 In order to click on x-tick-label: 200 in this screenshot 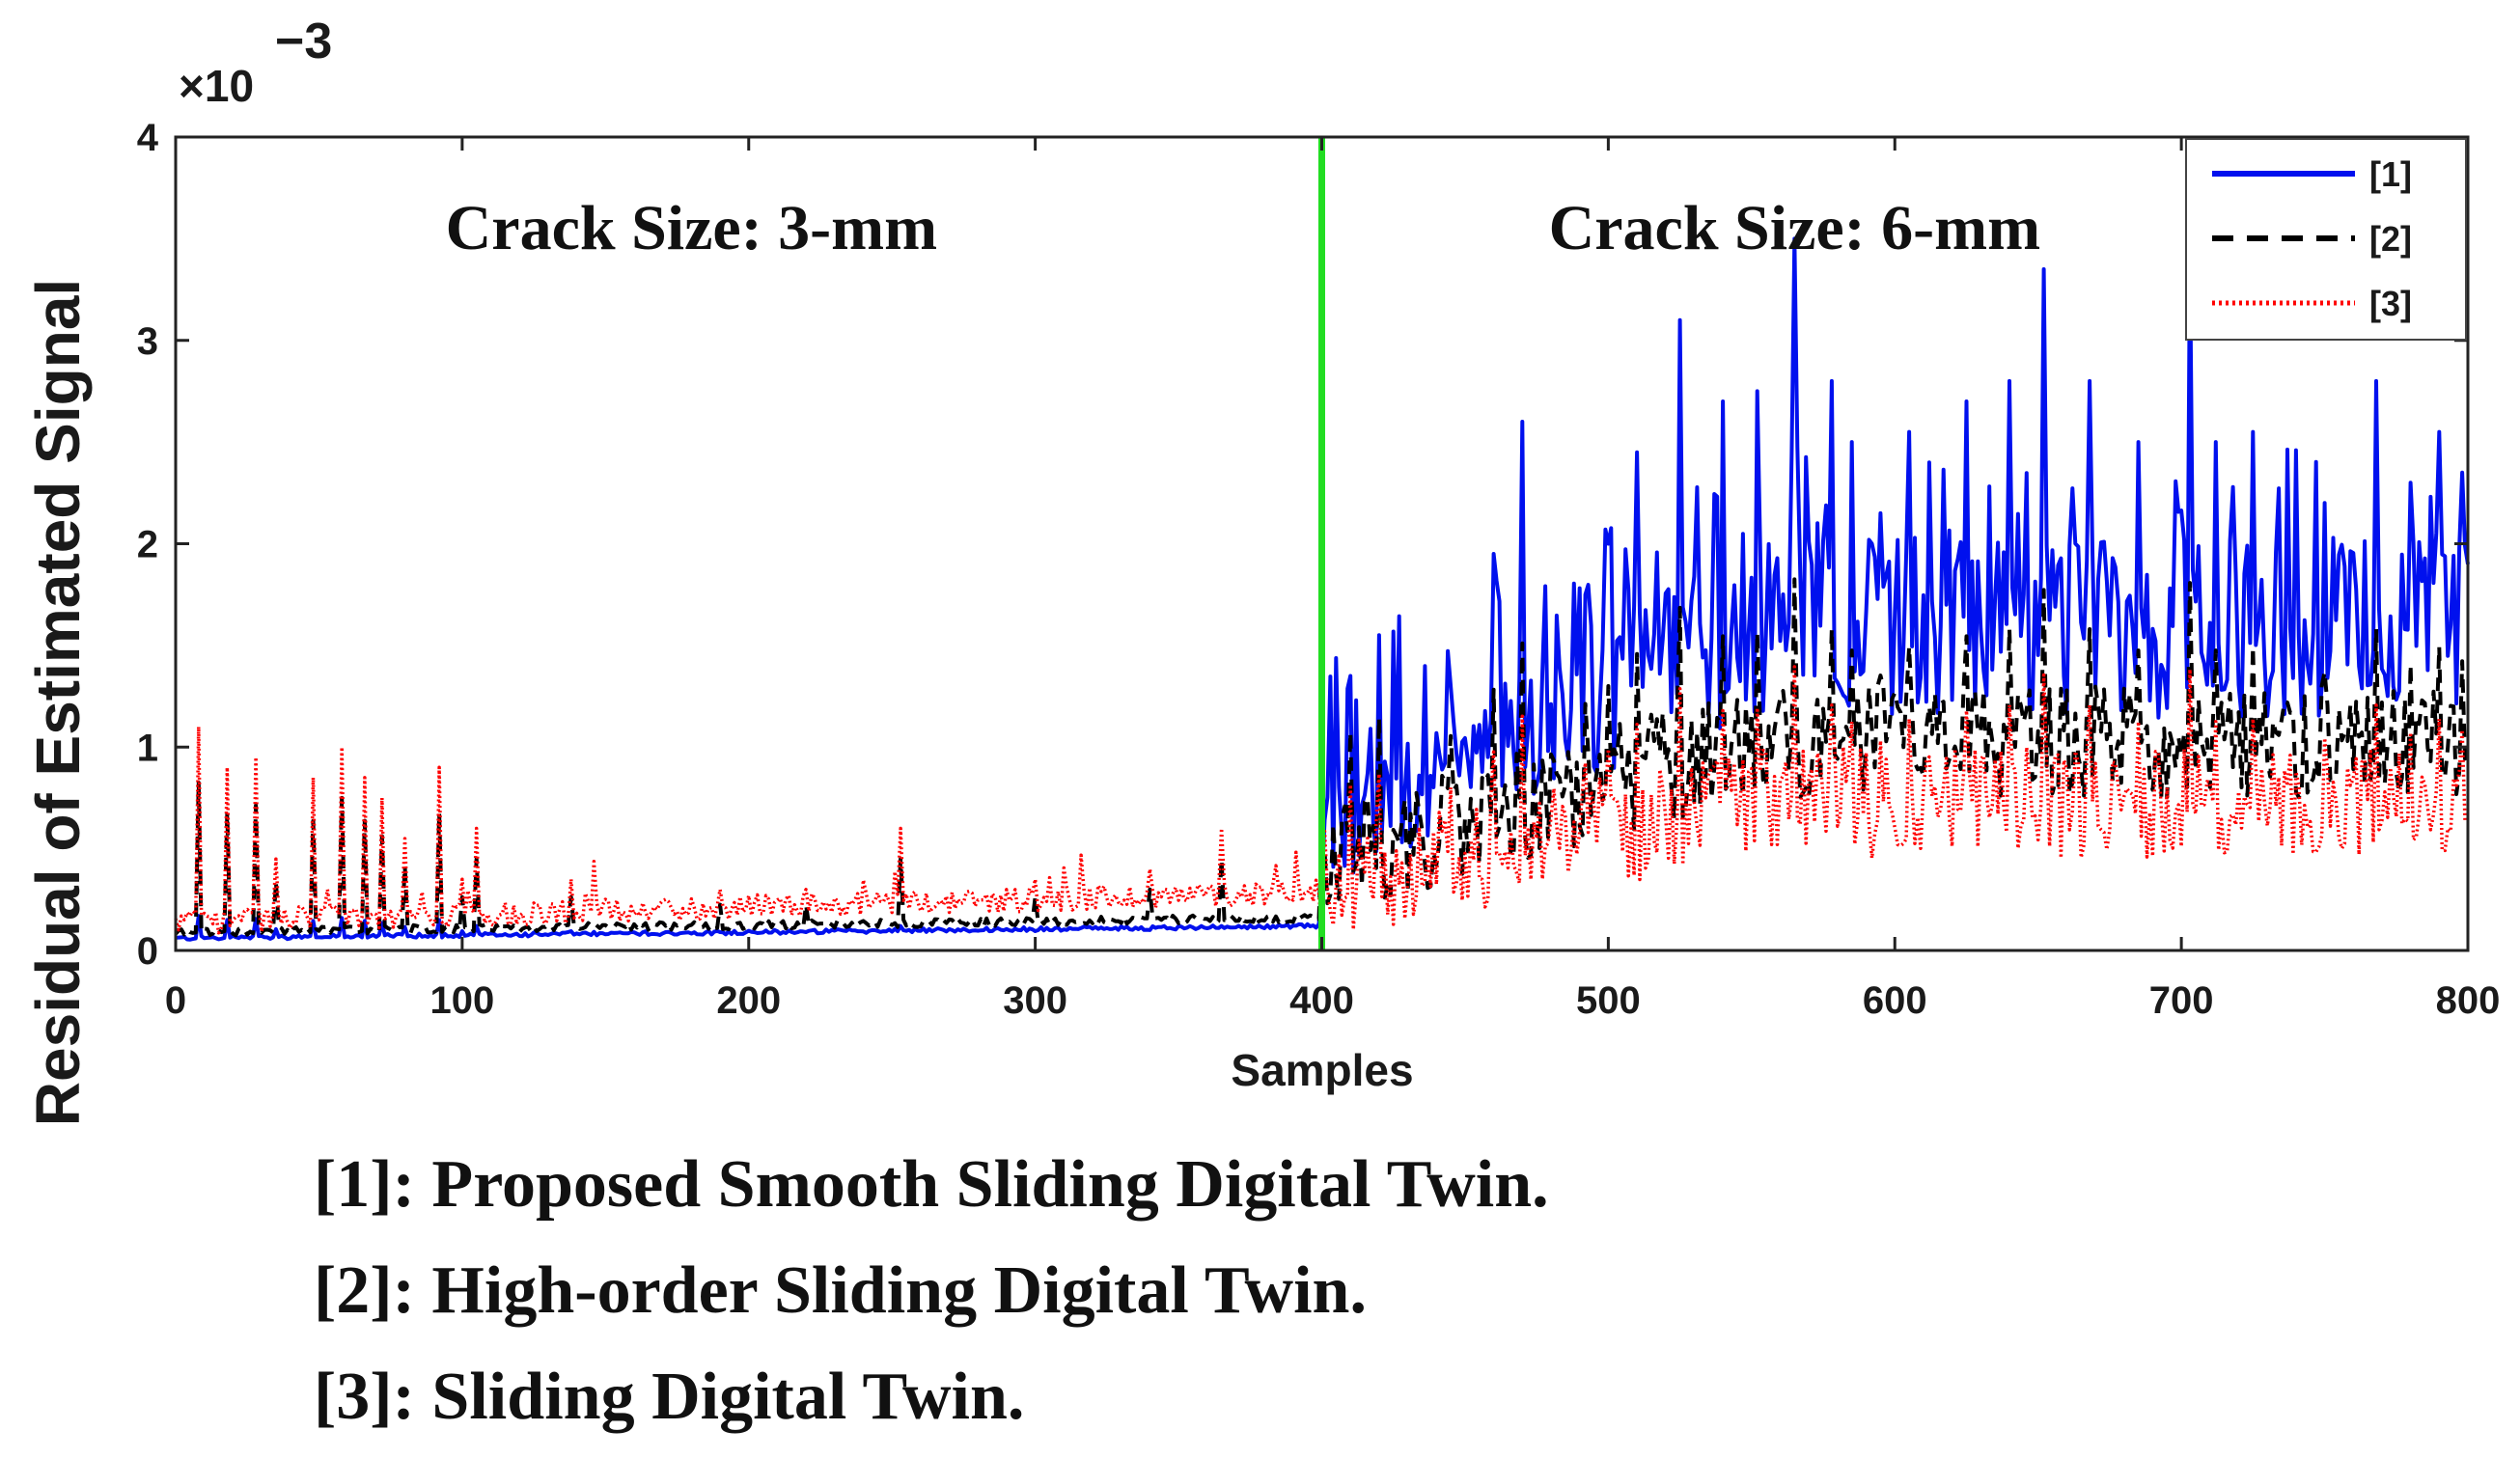, I will do `click(748, 1001)`.